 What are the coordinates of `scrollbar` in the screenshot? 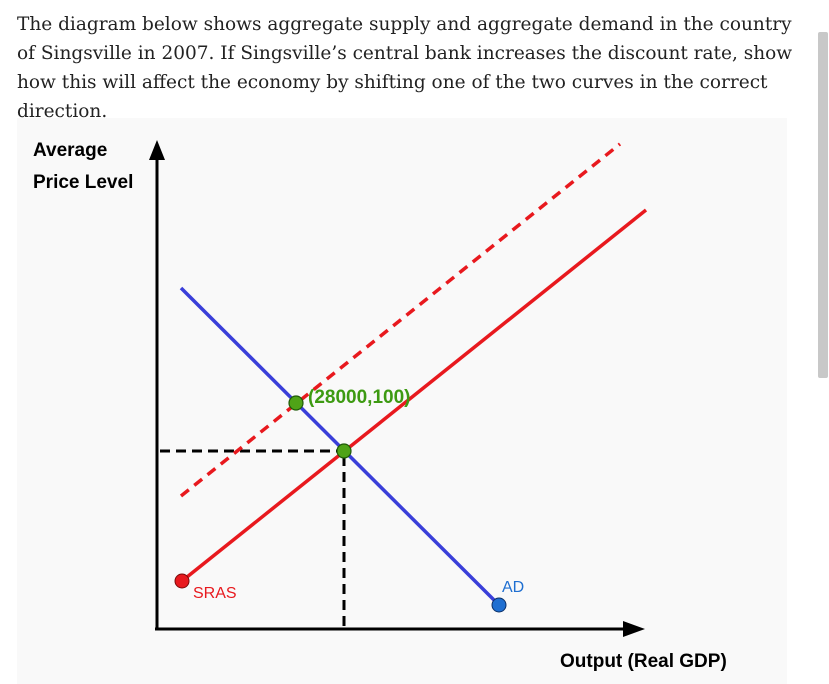 It's located at (823, 342).